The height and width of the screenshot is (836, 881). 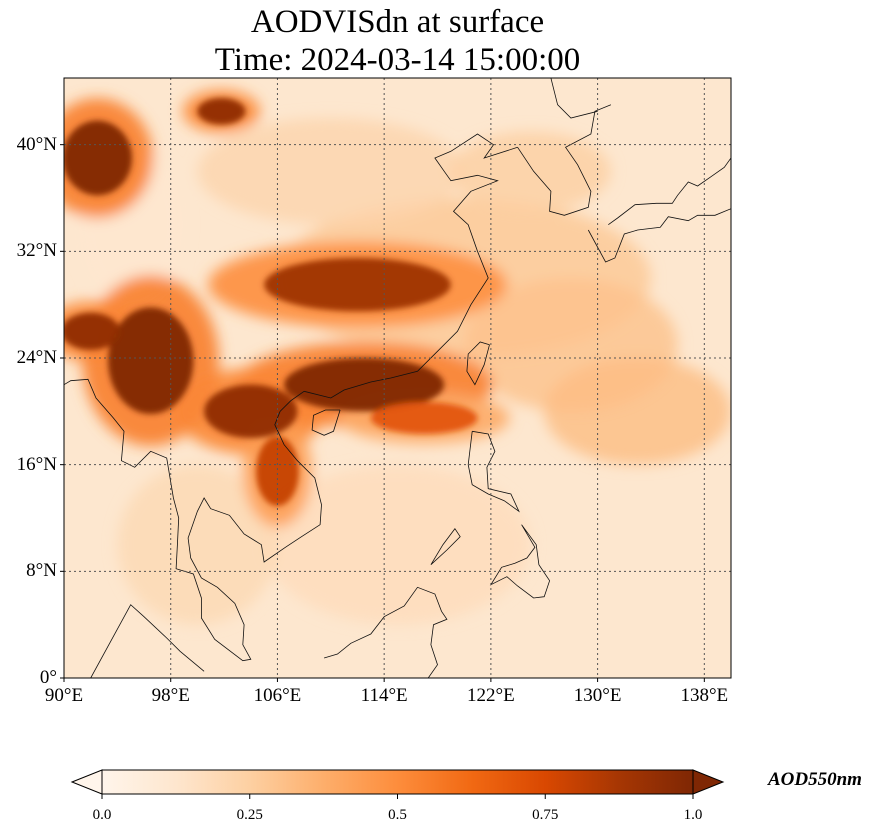 I want to click on lat-label: 40°N, so click(x=36, y=144).